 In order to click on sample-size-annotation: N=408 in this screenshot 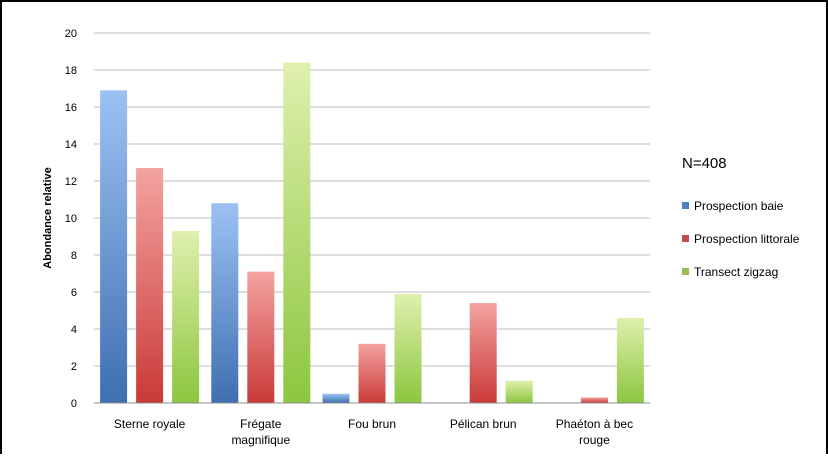, I will do `click(704, 163)`.